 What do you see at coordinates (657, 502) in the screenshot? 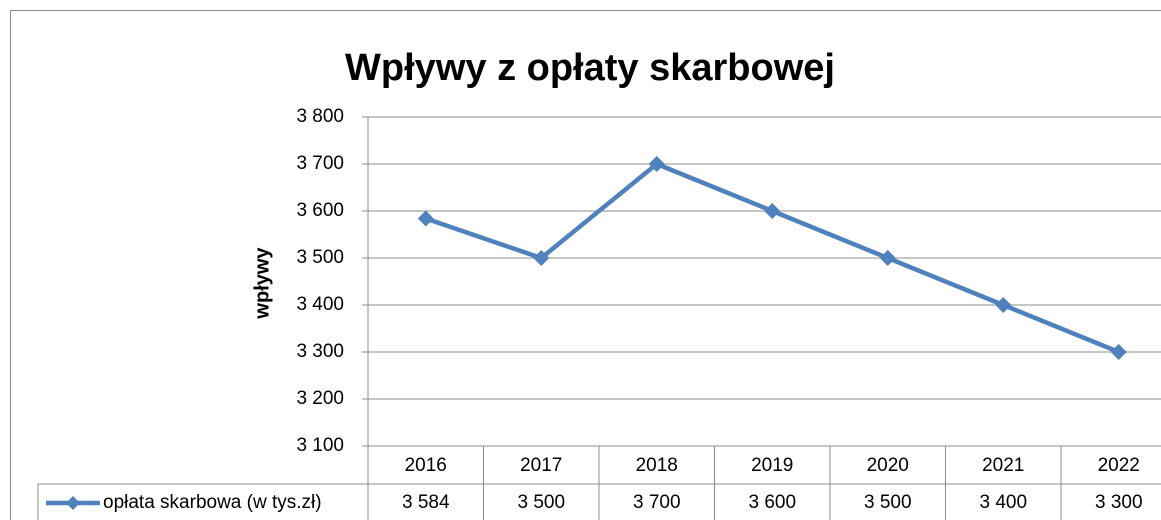
I see `table-value: 3 700` at bounding box center [657, 502].